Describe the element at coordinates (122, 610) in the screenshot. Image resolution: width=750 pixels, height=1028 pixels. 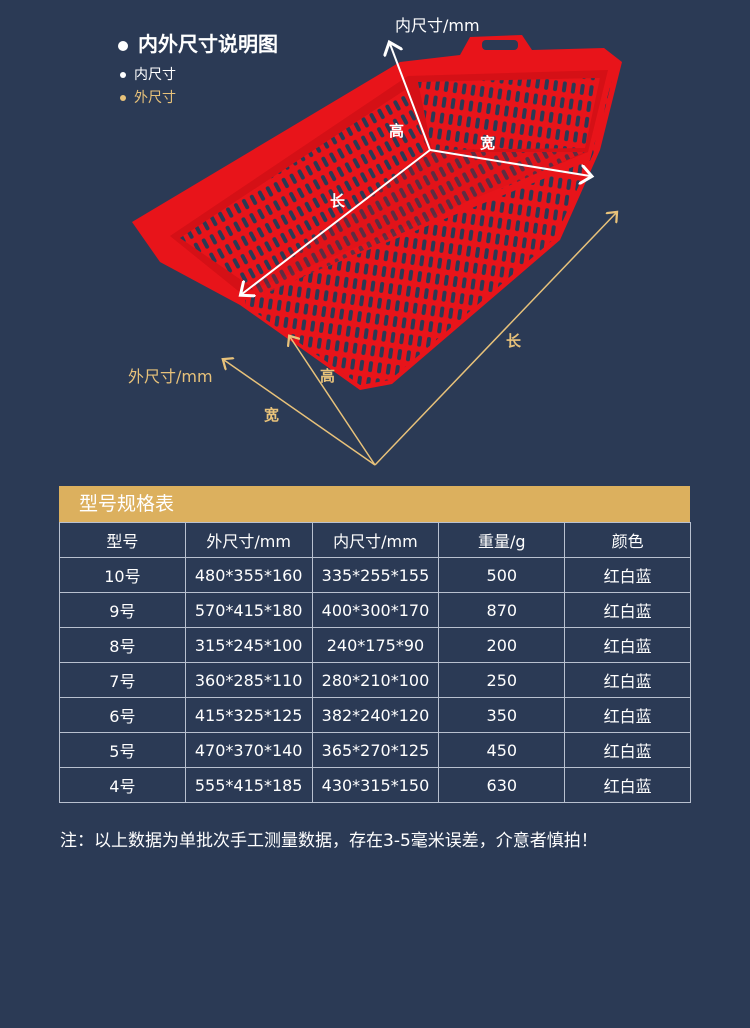
I see `table-cell: 9号` at that location.